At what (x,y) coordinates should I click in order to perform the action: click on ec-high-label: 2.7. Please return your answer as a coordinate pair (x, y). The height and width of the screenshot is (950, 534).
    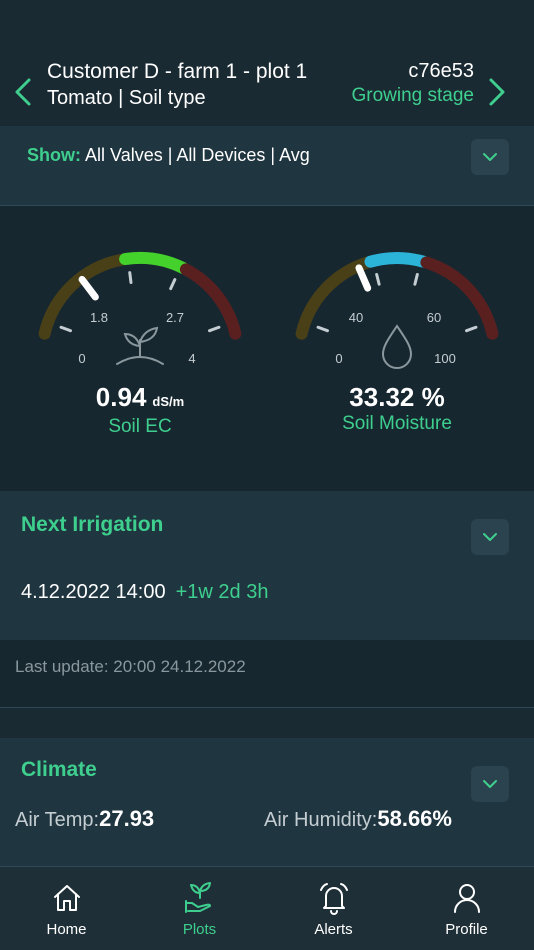
    Looking at the image, I should click on (175, 317).